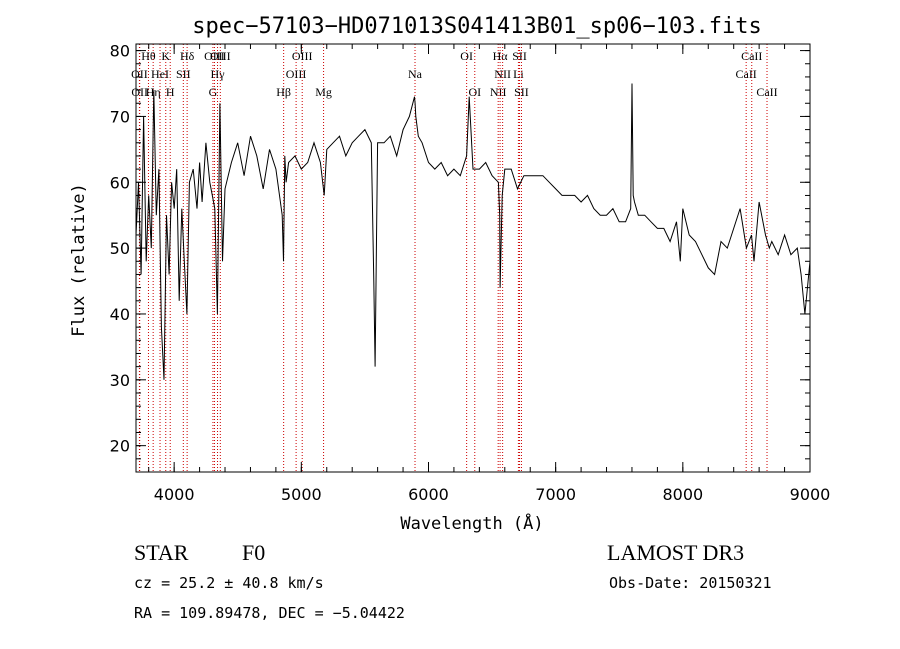 This screenshot has height=649, width=900. What do you see at coordinates (254, 552) in the screenshot?
I see `object-subclass: F0` at bounding box center [254, 552].